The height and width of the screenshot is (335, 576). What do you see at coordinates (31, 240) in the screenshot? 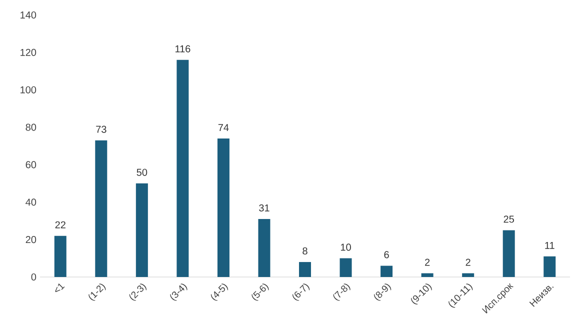
I see `y-tick-label: 20` at bounding box center [31, 240].